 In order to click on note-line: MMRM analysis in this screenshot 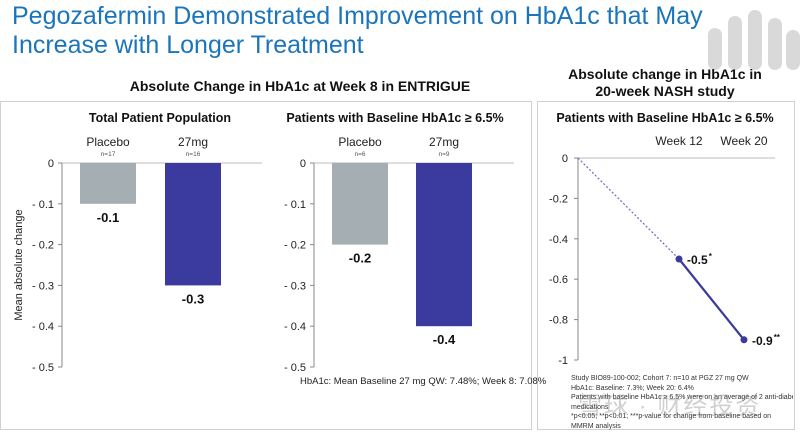, I will do `click(596, 426)`.